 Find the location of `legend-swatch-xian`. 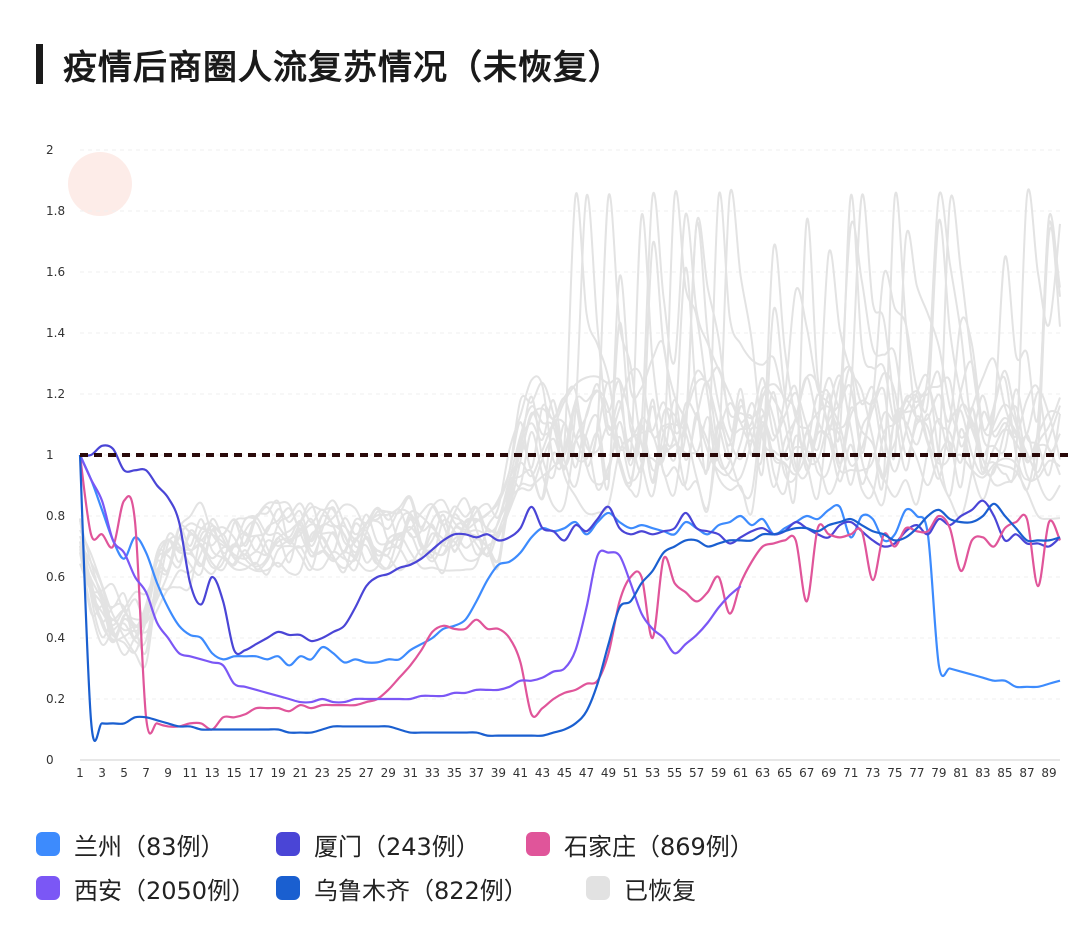

legend-swatch-xian is located at coordinates (48, 888).